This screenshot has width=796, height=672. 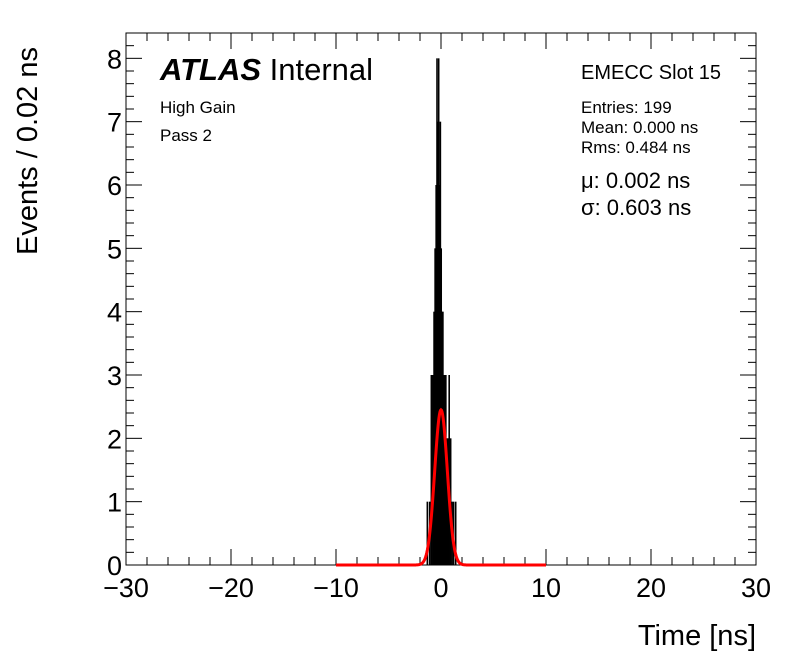 What do you see at coordinates (440, 588) in the screenshot?
I see `x-tick-label: 0` at bounding box center [440, 588].